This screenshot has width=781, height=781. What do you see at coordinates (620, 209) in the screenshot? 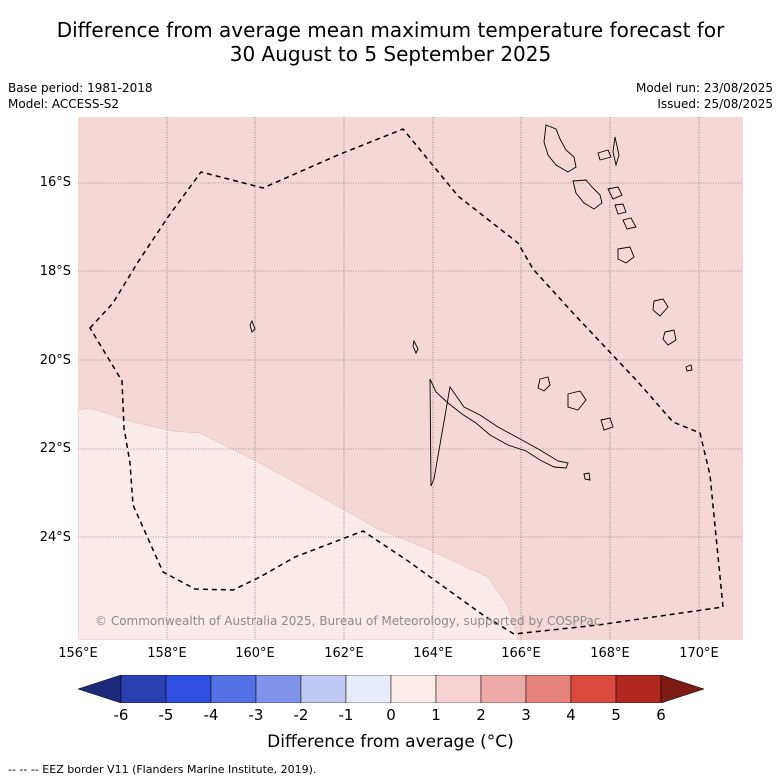
I see `epi-coast` at bounding box center [620, 209].